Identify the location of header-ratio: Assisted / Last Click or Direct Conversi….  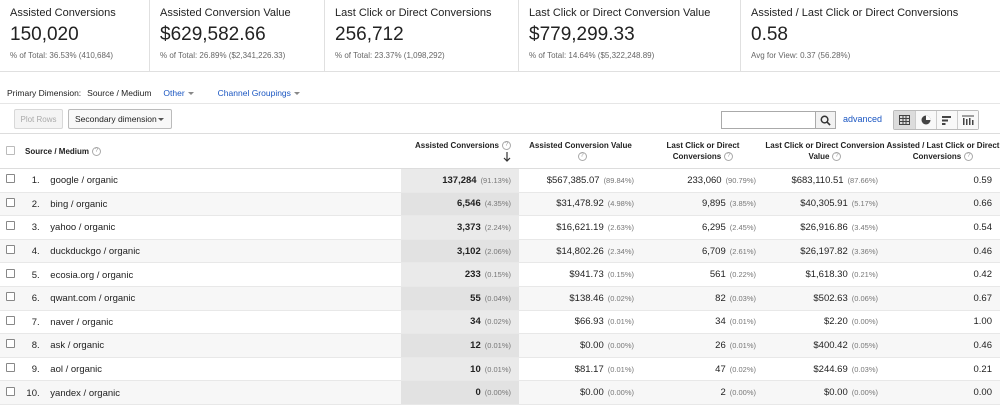
(943, 151).